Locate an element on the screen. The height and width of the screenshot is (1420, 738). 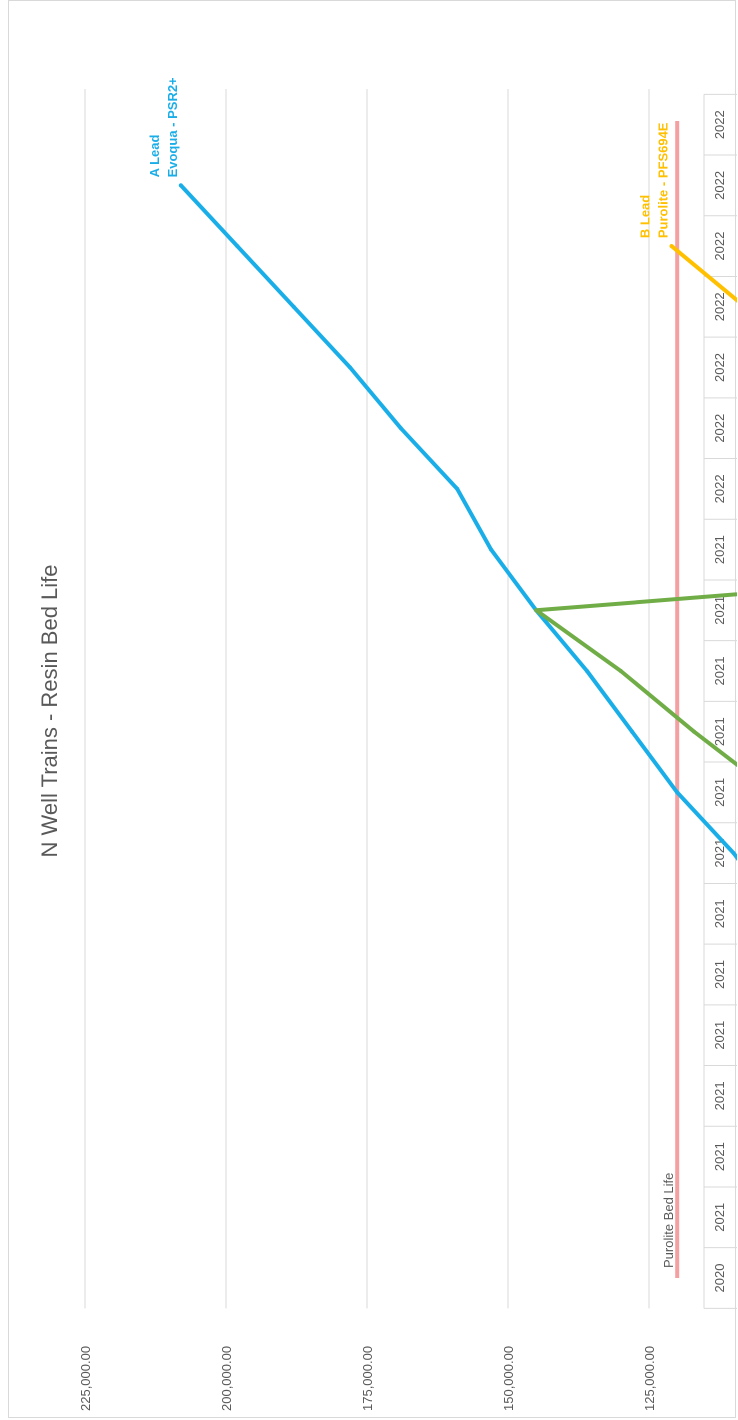
y-tick-label: 225,000.00 is located at coordinates (85, 1378).